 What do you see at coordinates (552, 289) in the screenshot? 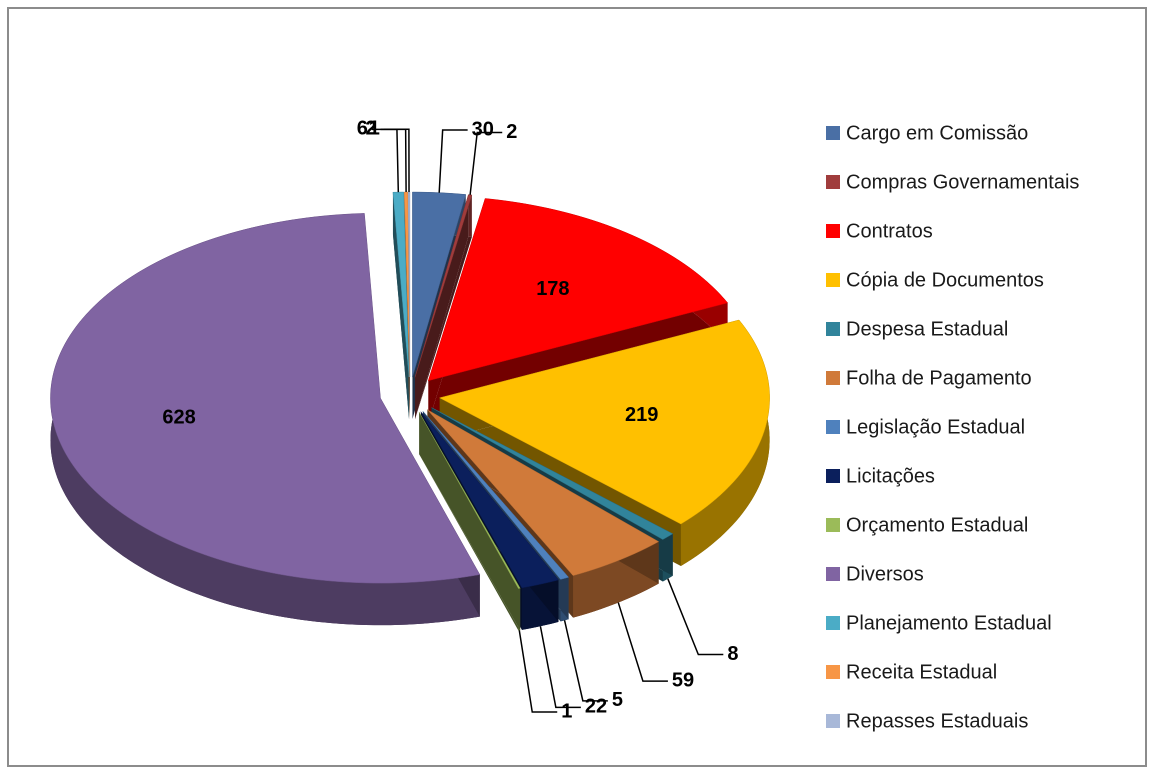
I see `data-label: 178` at bounding box center [552, 289].